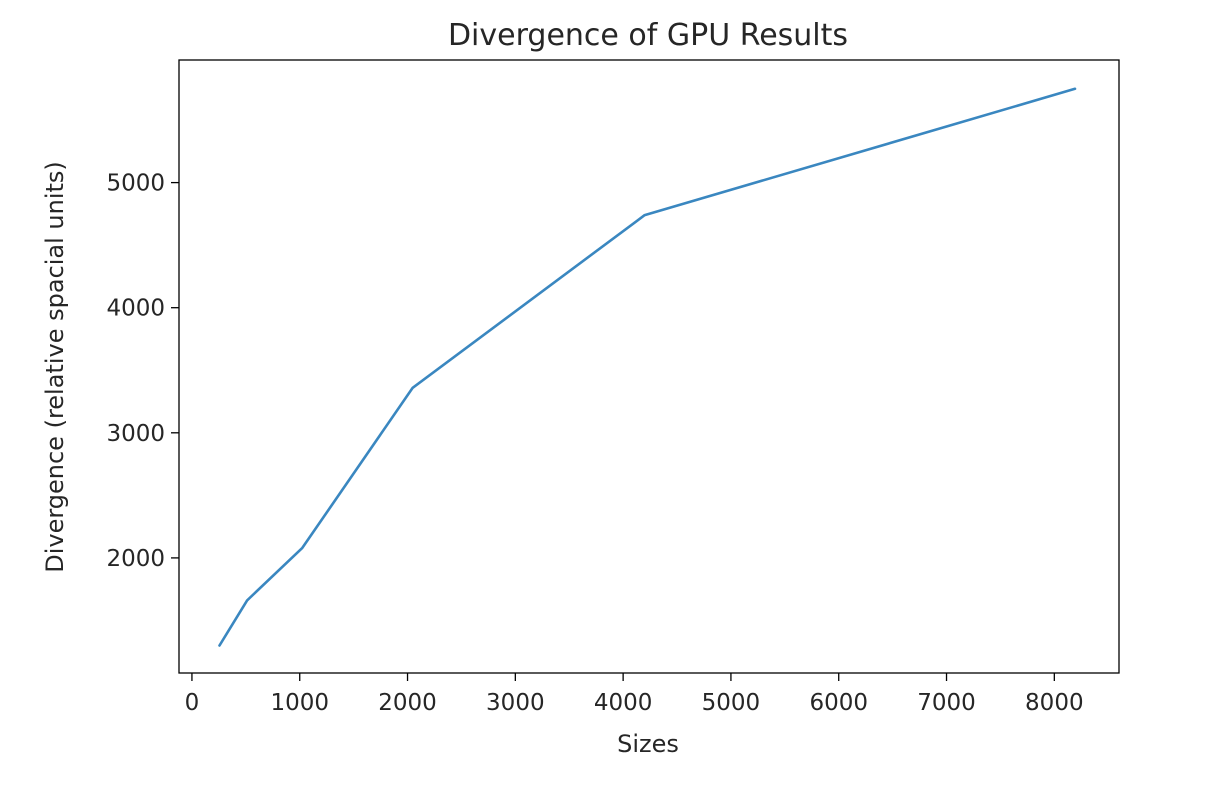 This screenshot has width=1206, height=788. What do you see at coordinates (135, 309) in the screenshot?
I see `y-tick-label: 4000` at bounding box center [135, 309].